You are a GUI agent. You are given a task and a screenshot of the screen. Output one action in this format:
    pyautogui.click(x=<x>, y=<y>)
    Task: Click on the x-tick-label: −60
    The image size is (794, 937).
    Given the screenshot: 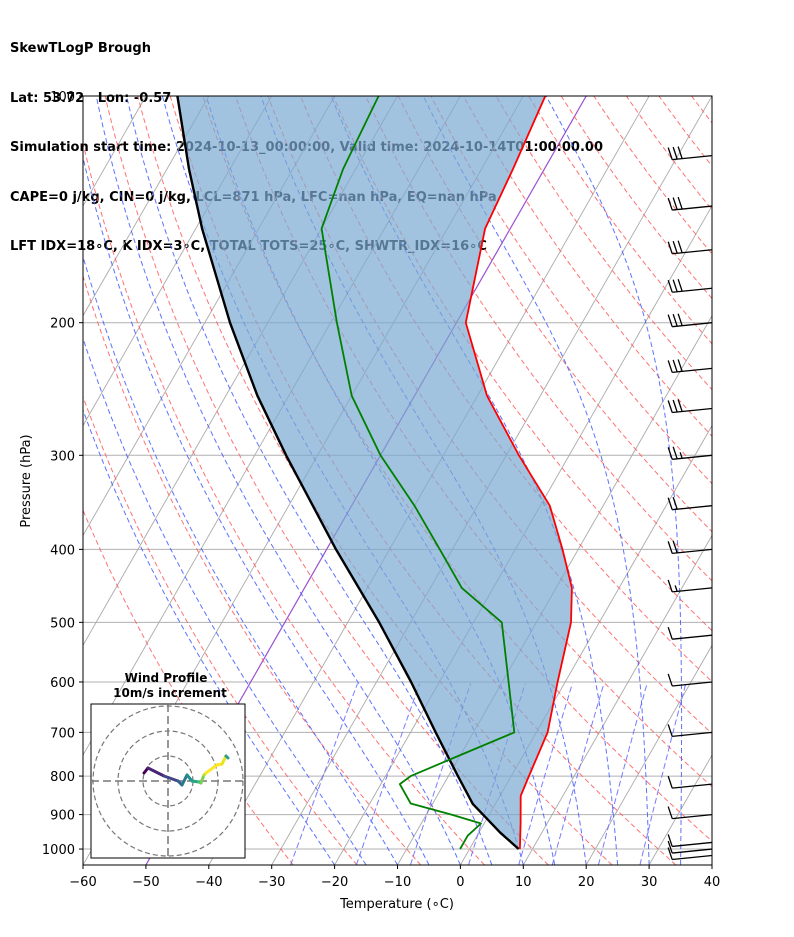 What is the action you would take?
    pyautogui.click(x=82, y=882)
    